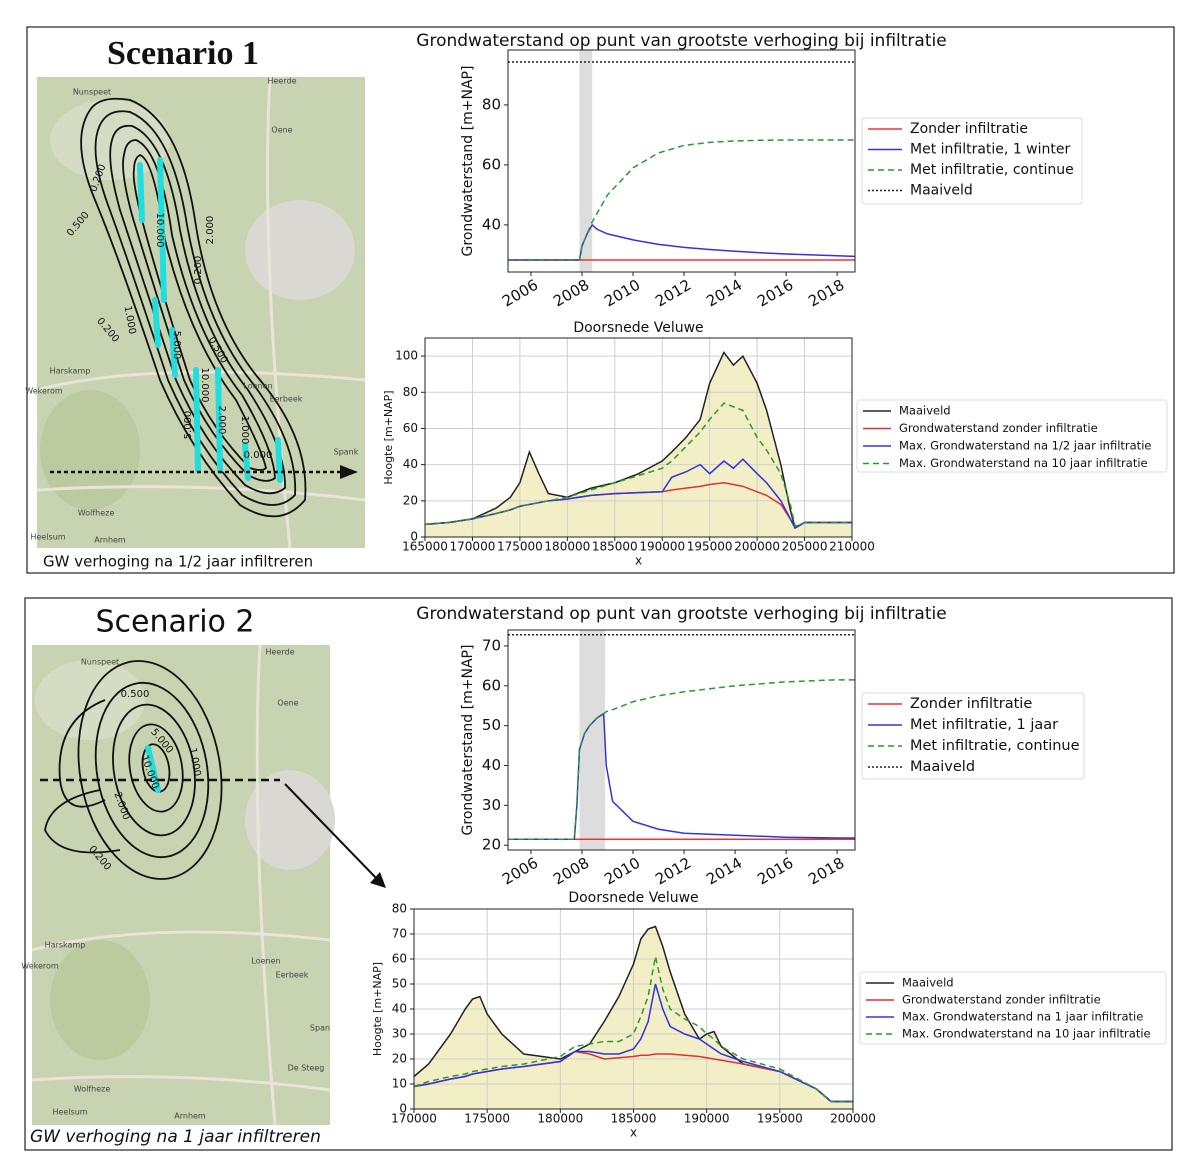 The height and width of the screenshot is (1169, 1200). I want to click on panel-title: Scenario 2, so click(174, 622).